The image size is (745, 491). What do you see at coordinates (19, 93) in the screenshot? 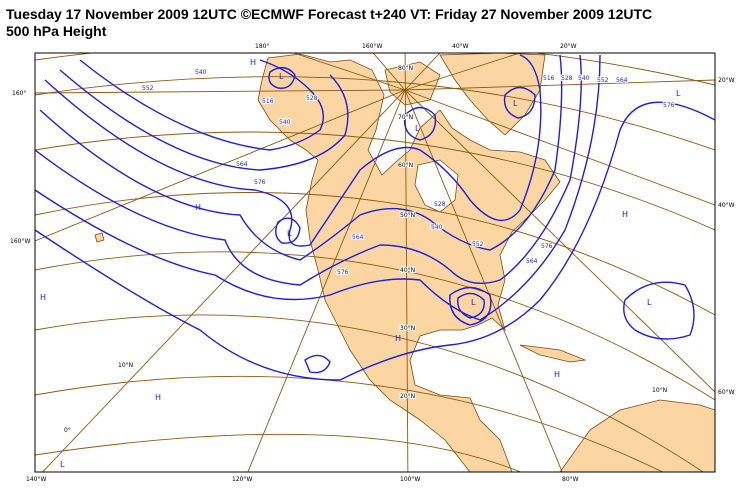
I see `edge-label: 160°` at bounding box center [19, 93].